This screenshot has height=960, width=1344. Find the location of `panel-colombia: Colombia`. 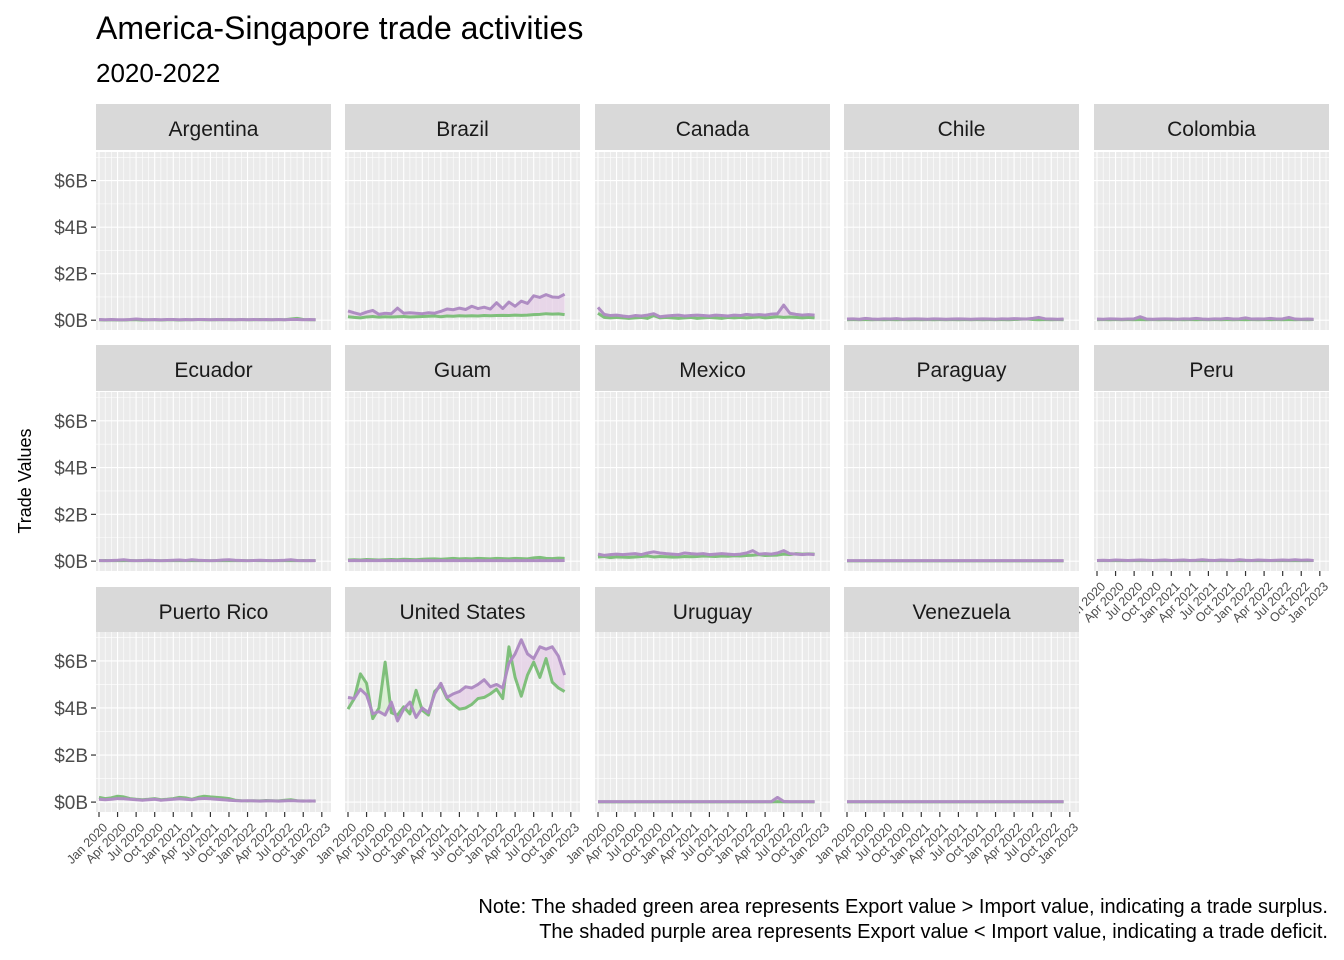

panel-colombia: Colombia is located at coordinates (1211, 217).